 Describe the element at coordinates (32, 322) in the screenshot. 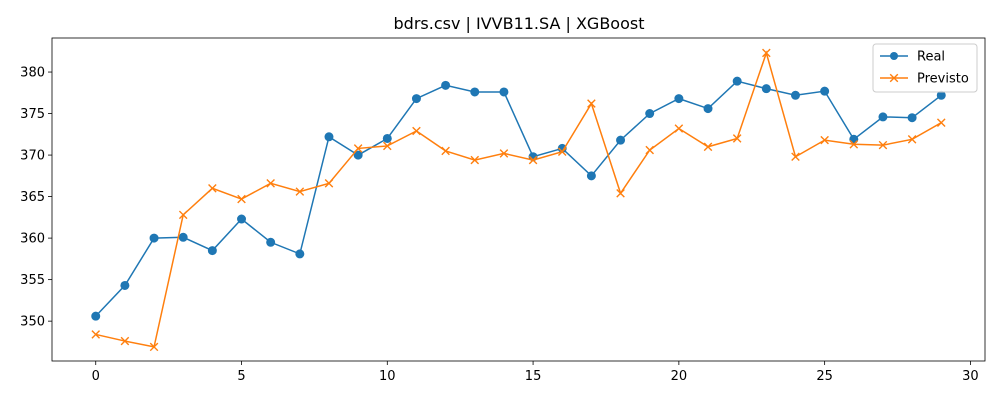

I see `y-tick-label: 350` at that location.